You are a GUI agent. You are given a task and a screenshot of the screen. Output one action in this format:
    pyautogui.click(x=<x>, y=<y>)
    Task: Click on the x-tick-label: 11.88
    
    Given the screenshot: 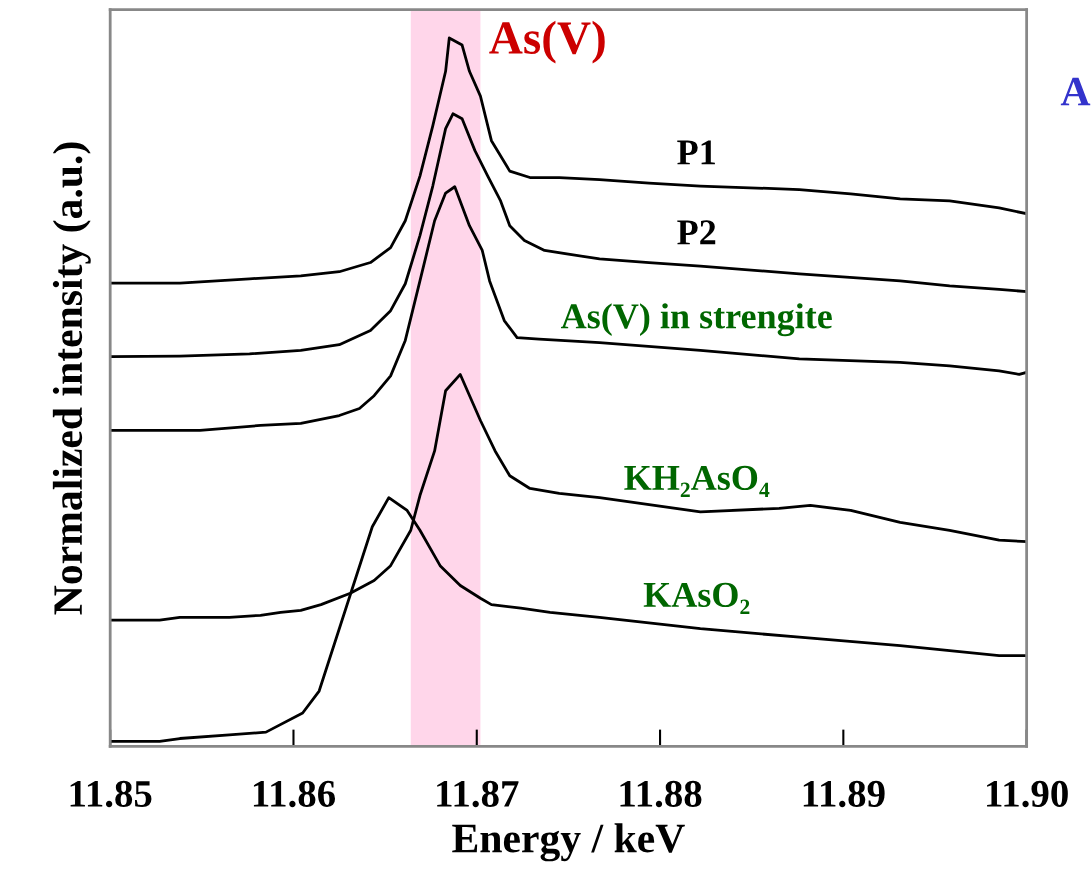 What is the action you would take?
    pyautogui.click(x=661, y=794)
    